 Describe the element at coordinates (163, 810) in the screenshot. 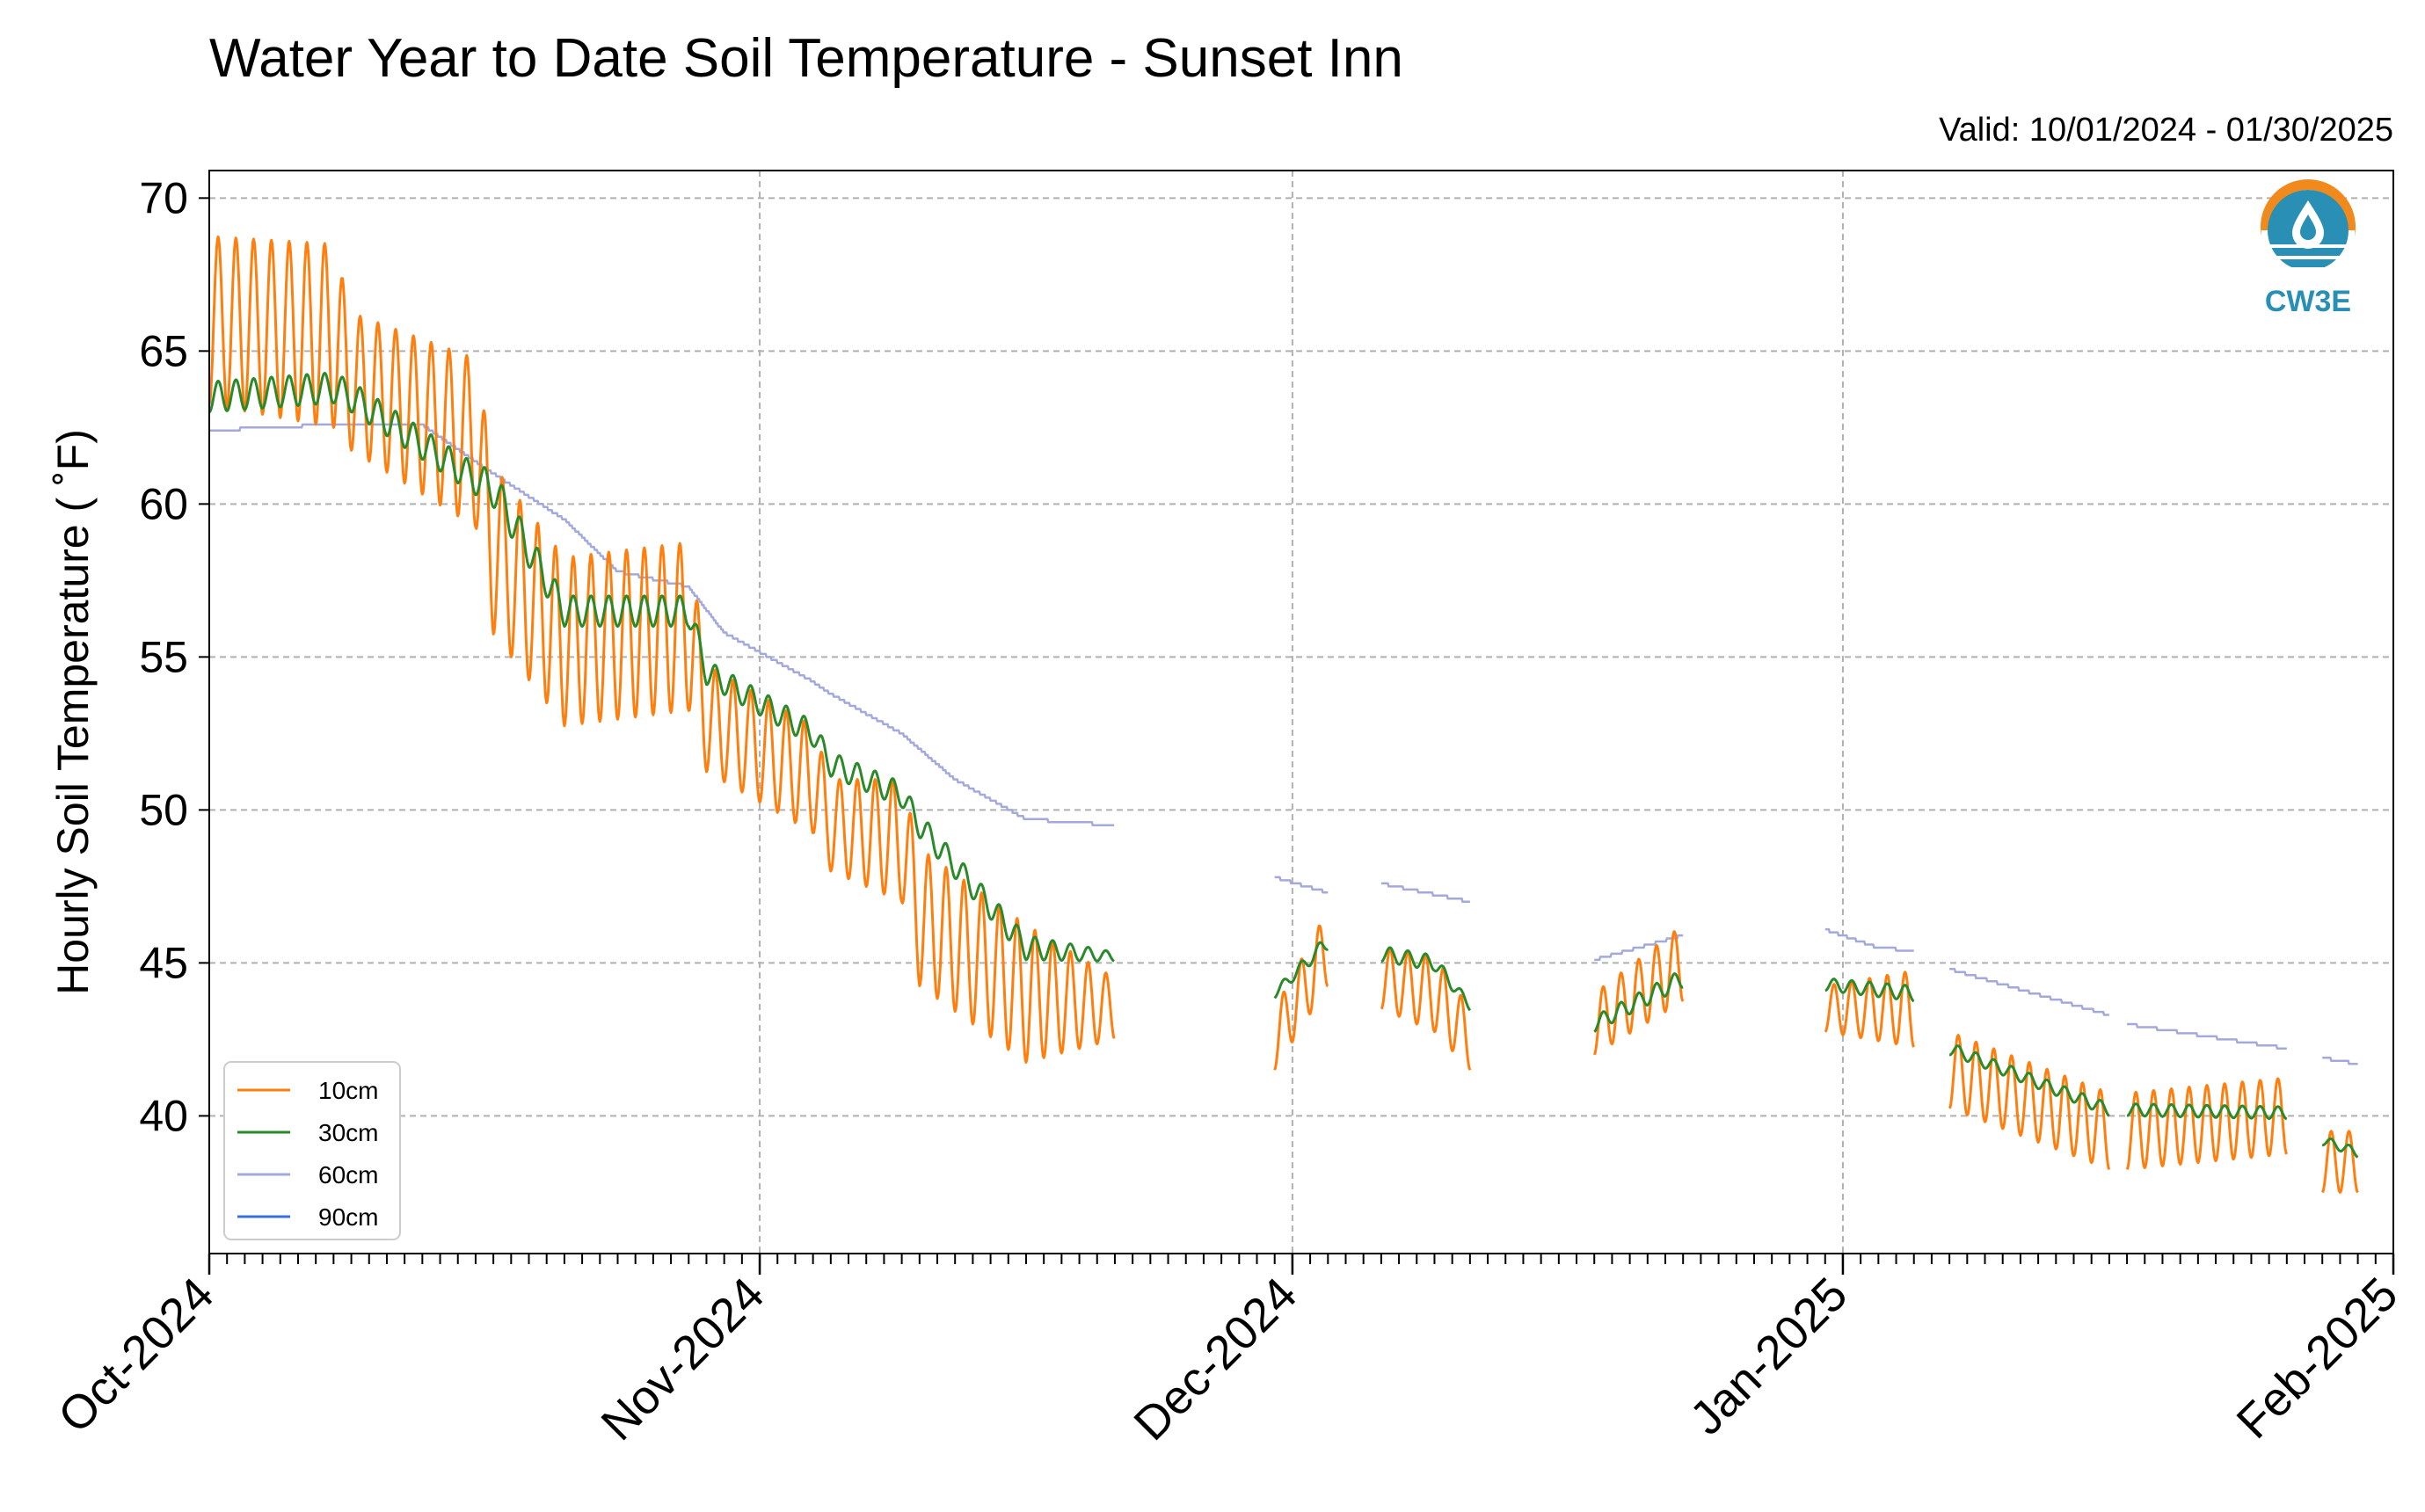

I see `y-tick-label: 50` at that location.